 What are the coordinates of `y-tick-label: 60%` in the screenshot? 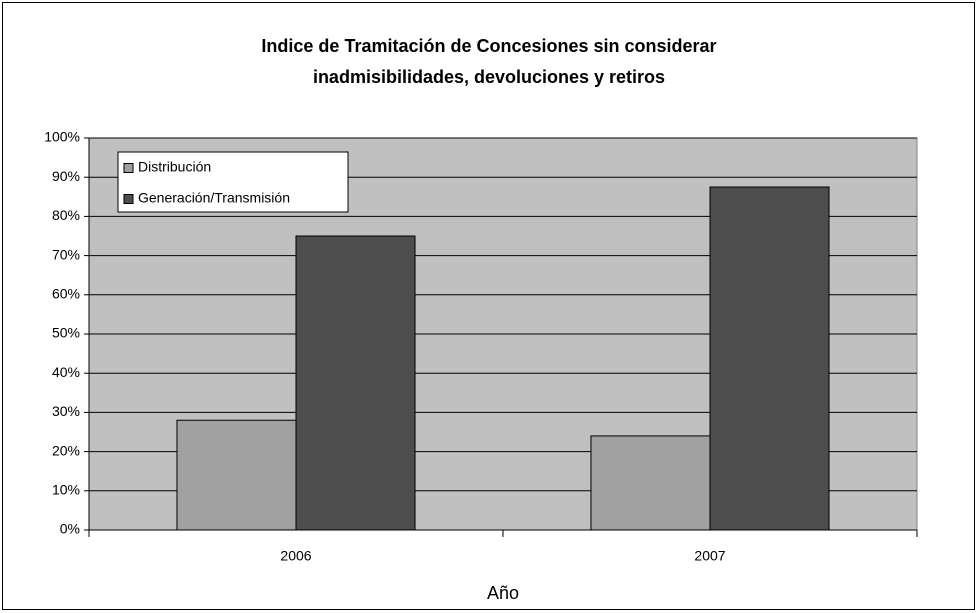 It's located at (66, 294).